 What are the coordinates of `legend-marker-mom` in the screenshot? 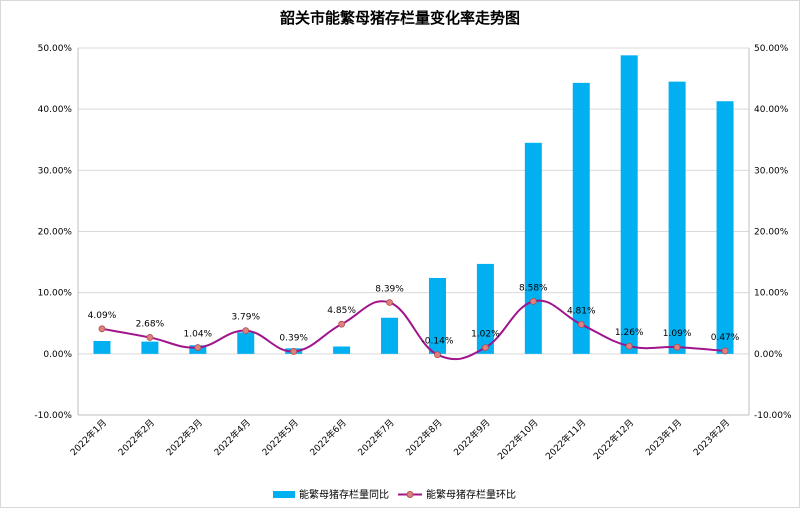 It's located at (410, 494).